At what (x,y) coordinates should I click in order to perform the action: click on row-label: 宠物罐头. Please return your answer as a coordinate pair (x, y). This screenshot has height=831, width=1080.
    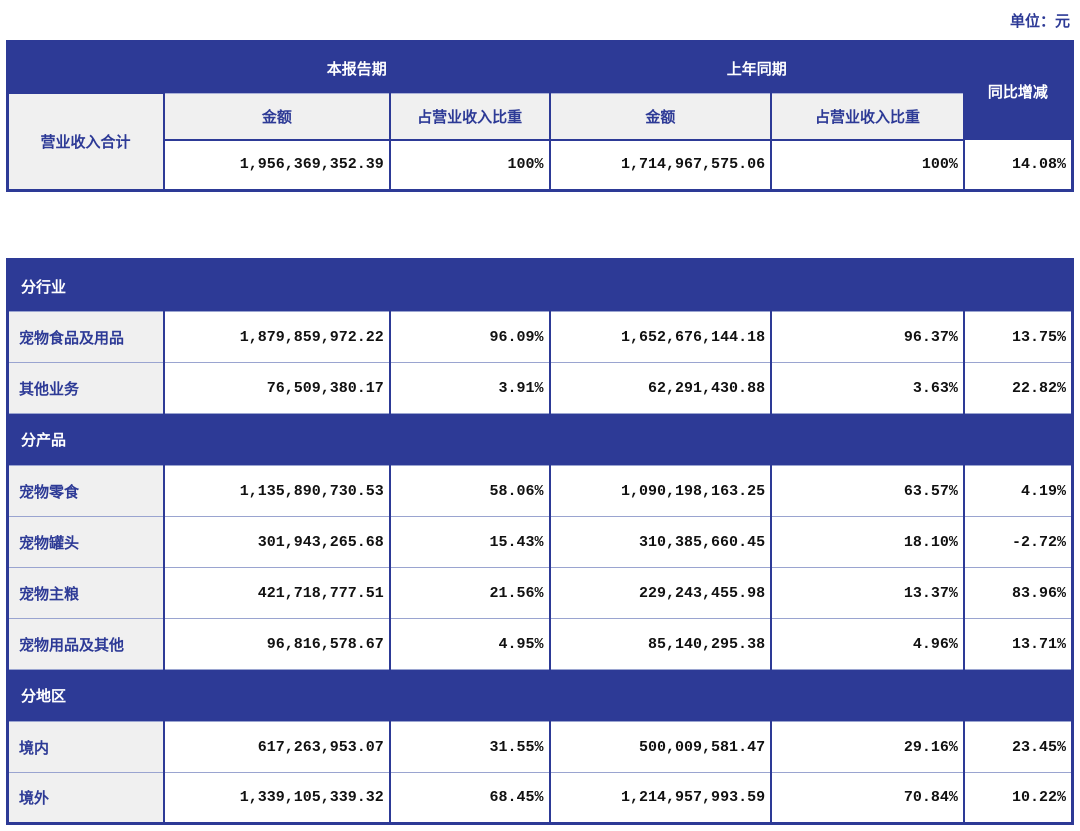
    Looking at the image, I should click on (86, 542).